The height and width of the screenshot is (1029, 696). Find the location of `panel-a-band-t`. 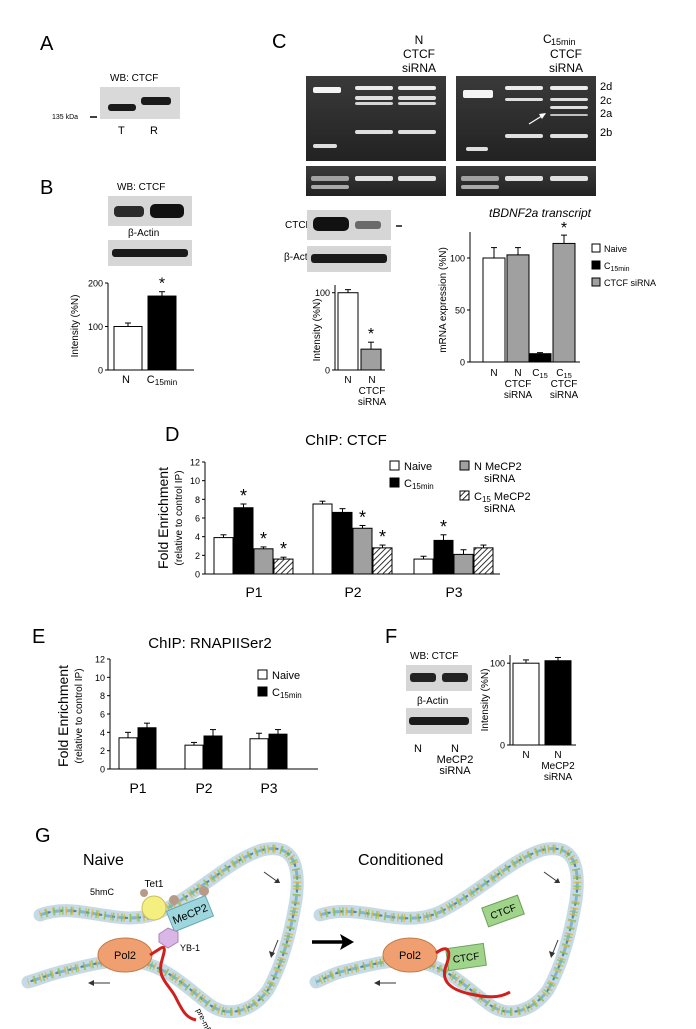

panel-a-band-t is located at coordinates (122, 107).